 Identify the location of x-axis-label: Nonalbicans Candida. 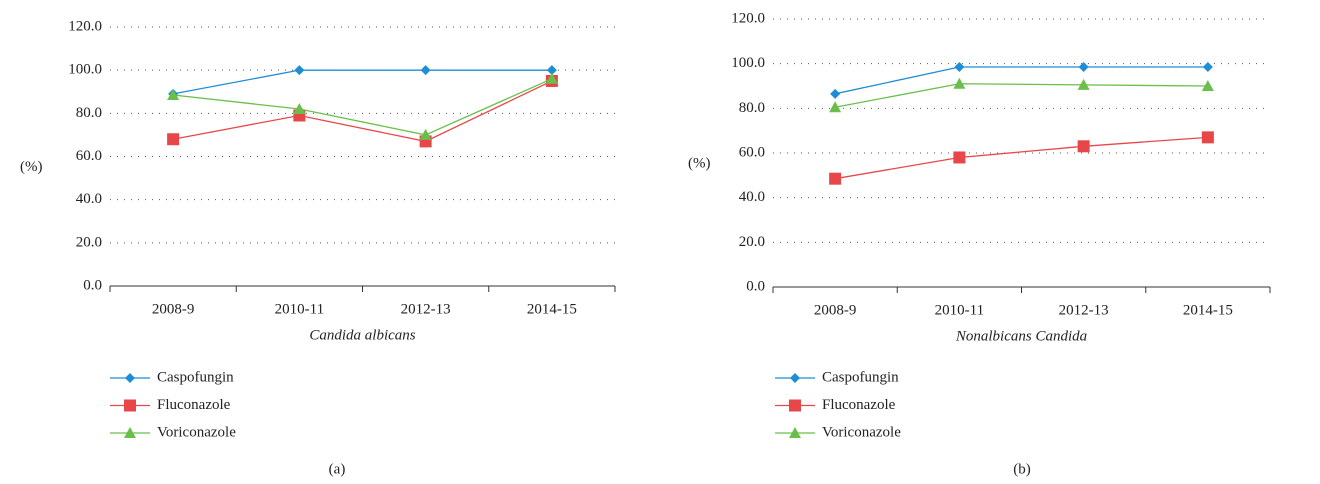
(1021, 336).